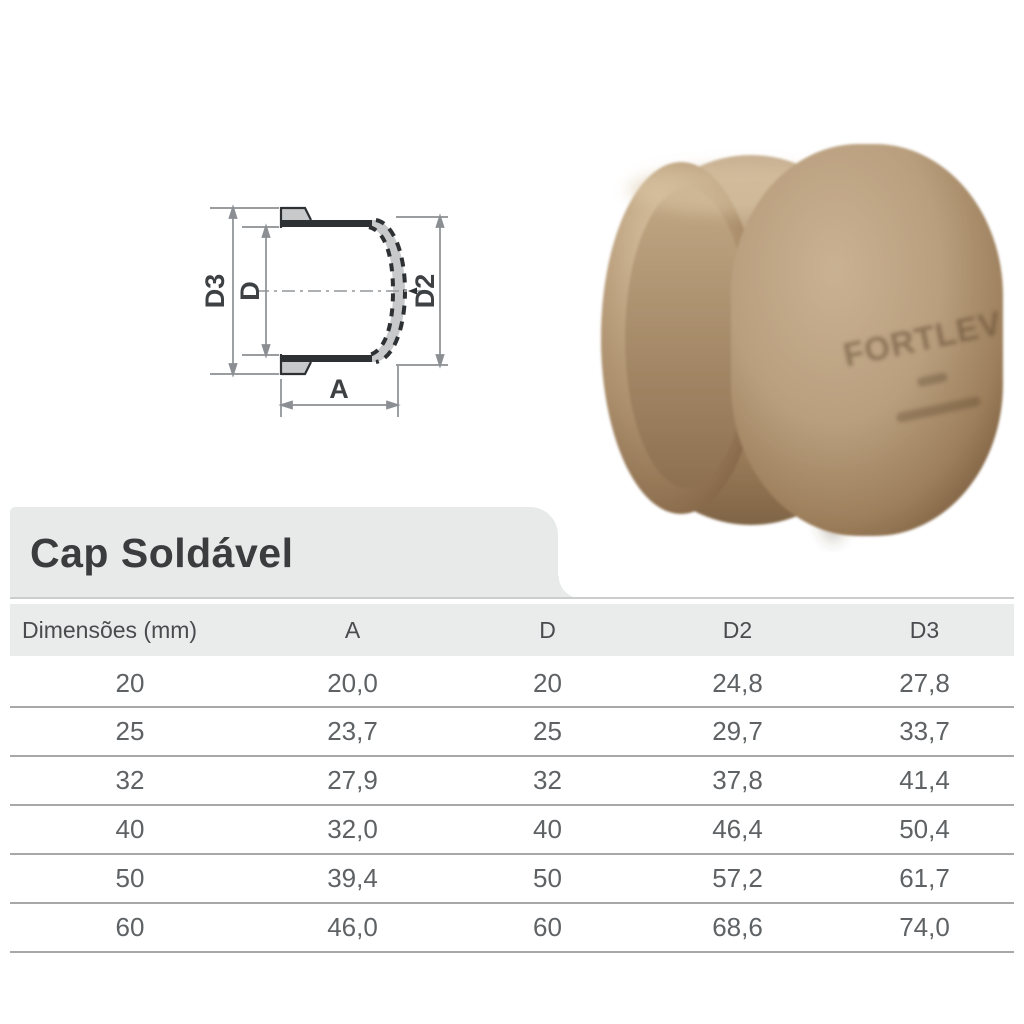 The height and width of the screenshot is (1024, 1024). I want to click on table-cell: 57,2, so click(737, 878).